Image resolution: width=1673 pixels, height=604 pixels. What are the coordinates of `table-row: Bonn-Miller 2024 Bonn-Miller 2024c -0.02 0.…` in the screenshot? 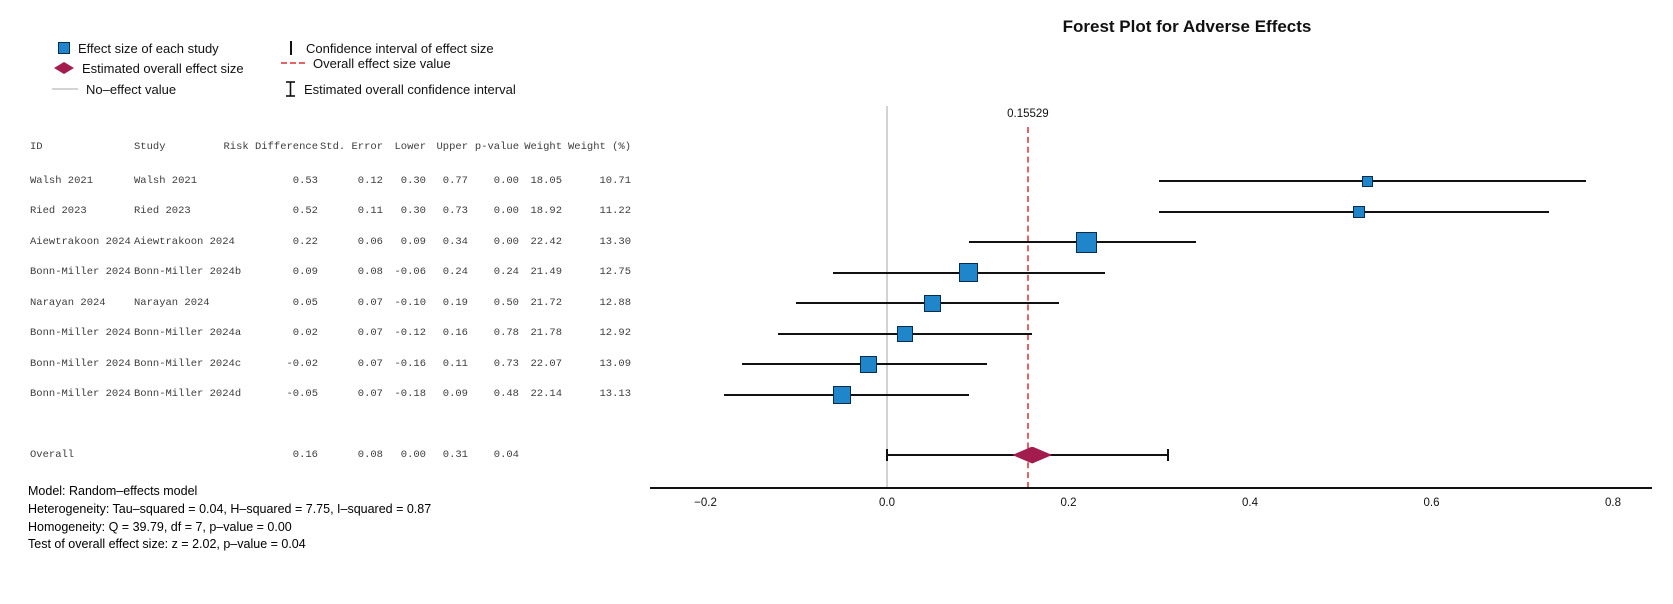 It's located at (350, 364).